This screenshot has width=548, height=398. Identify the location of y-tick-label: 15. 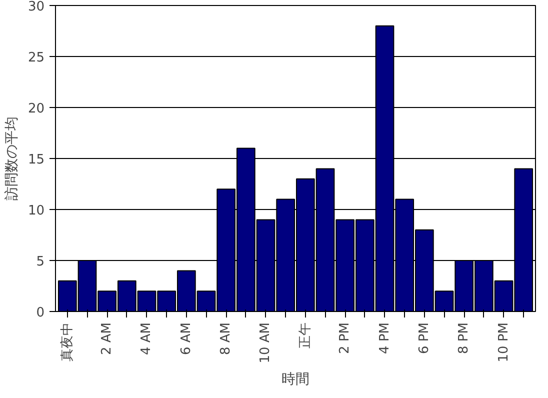
(36, 160).